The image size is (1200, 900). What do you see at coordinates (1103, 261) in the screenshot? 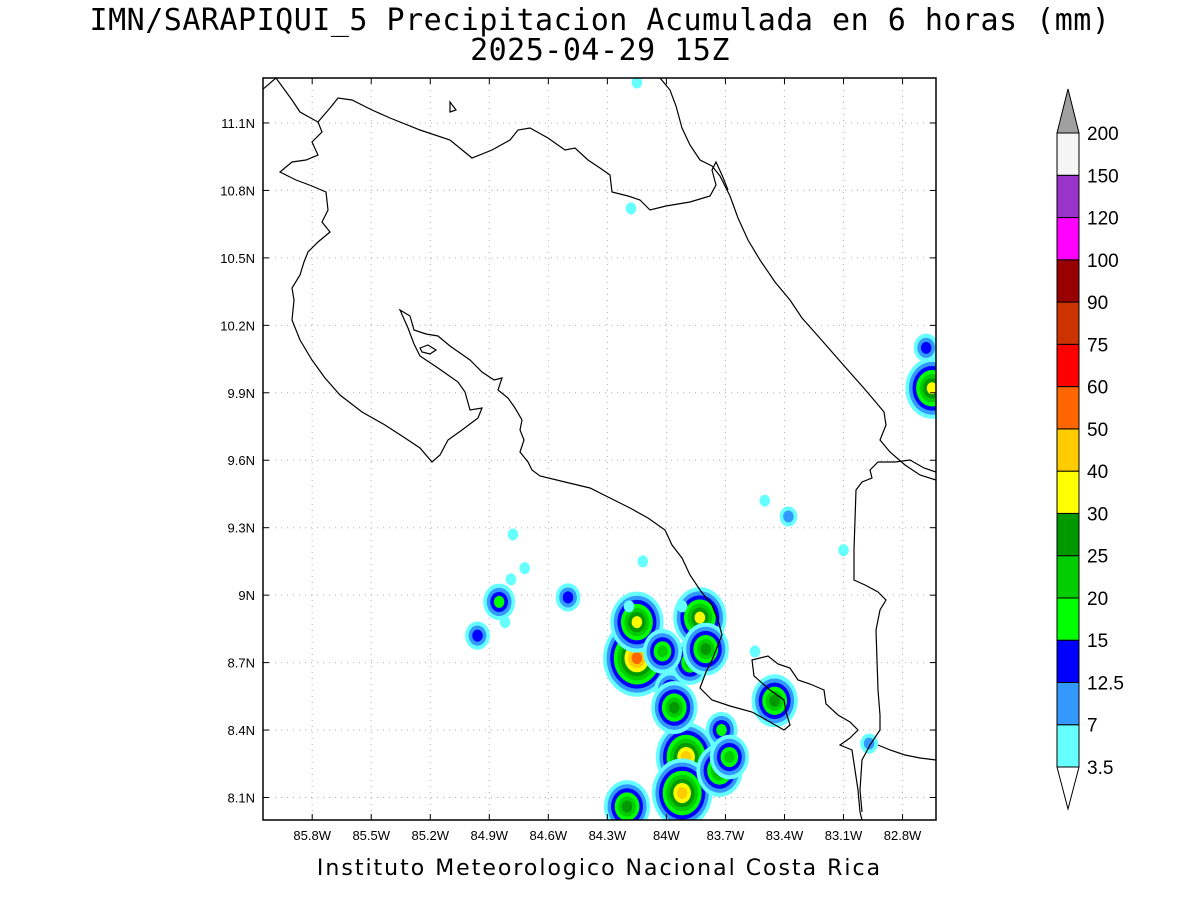
I see `colorbar-label: 100` at bounding box center [1103, 261].